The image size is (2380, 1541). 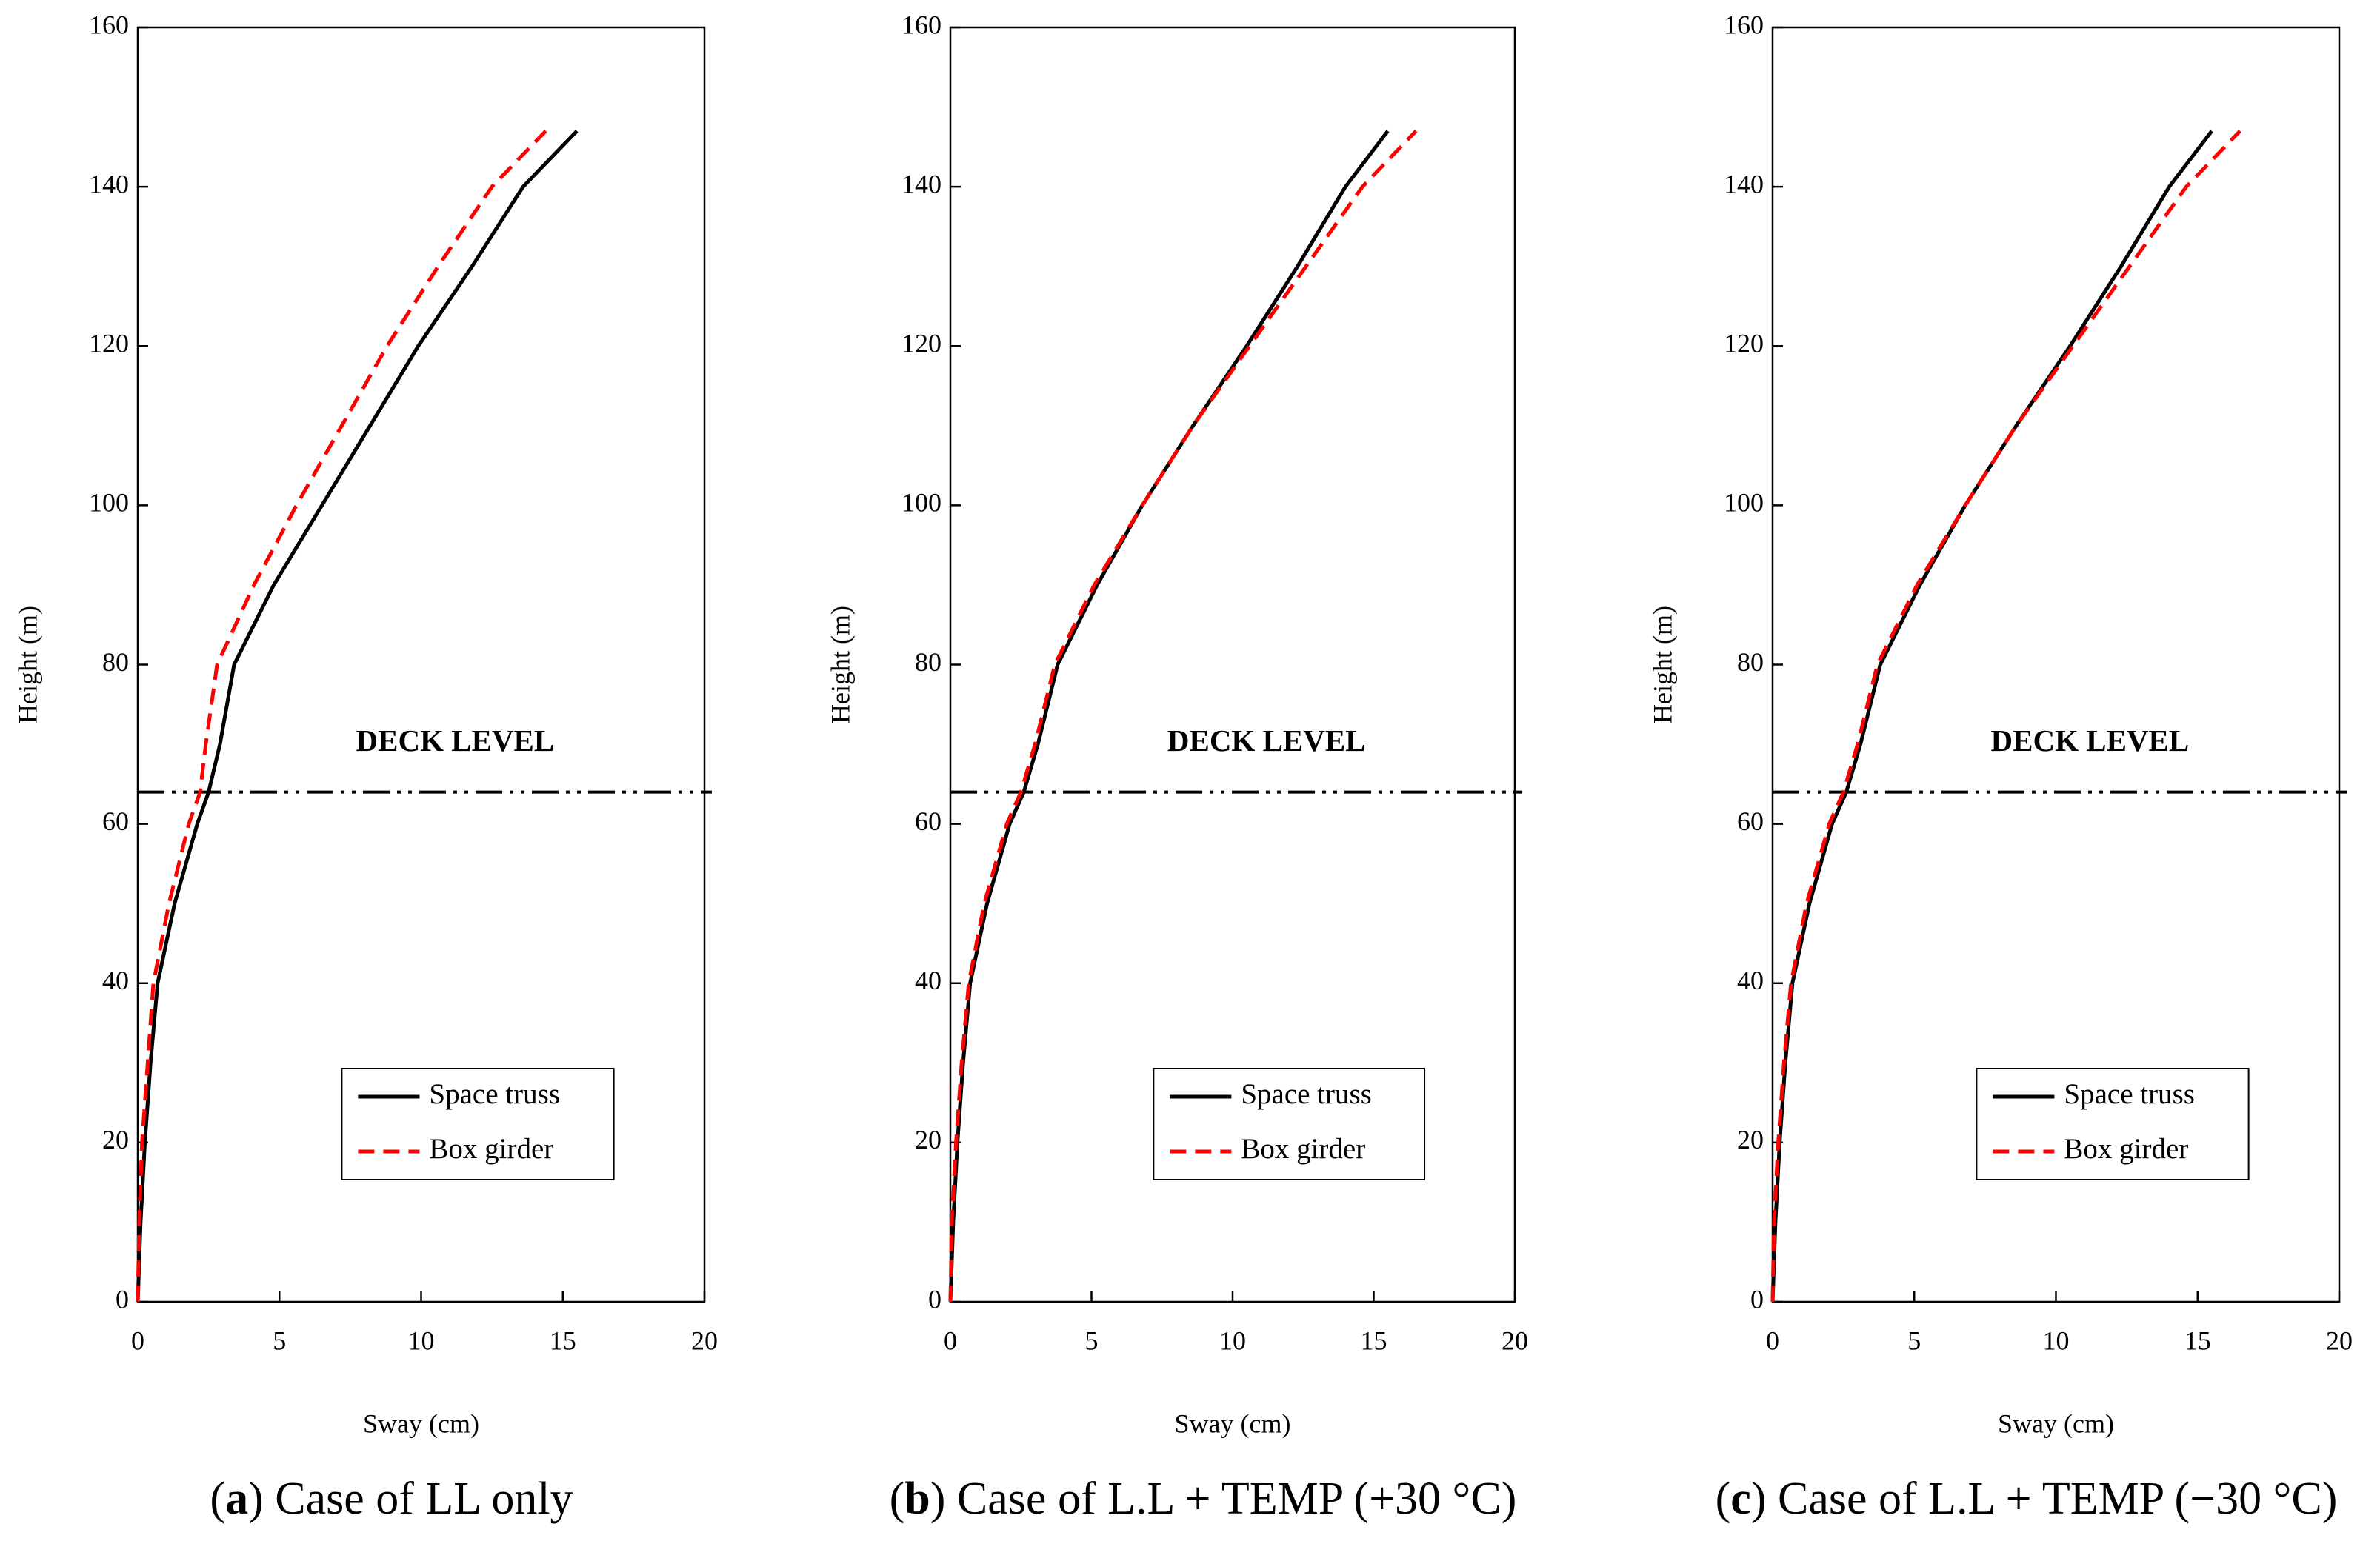 I want to click on caption-part: a, so click(x=236, y=1499).